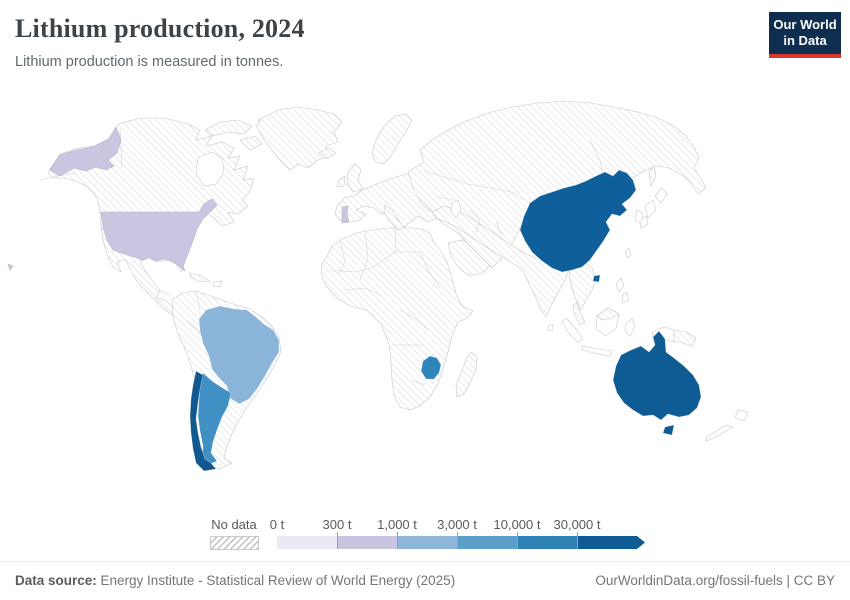 The image size is (850, 600). Describe the element at coordinates (501, 261) in the screenshot. I see `landmass-middle-east-india` at that location.